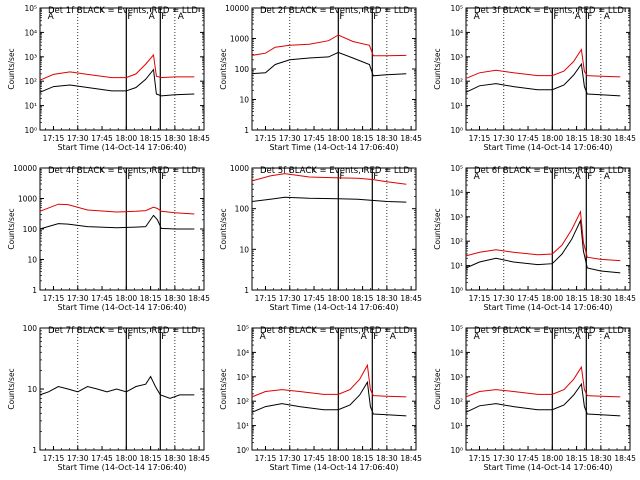 This screenshot has height=480, width=640. Describe the element at coordinates (123, 331) in the screenshot. I see `chart-title: Det 7f BLACK = Events, RED = LLD` at that location.